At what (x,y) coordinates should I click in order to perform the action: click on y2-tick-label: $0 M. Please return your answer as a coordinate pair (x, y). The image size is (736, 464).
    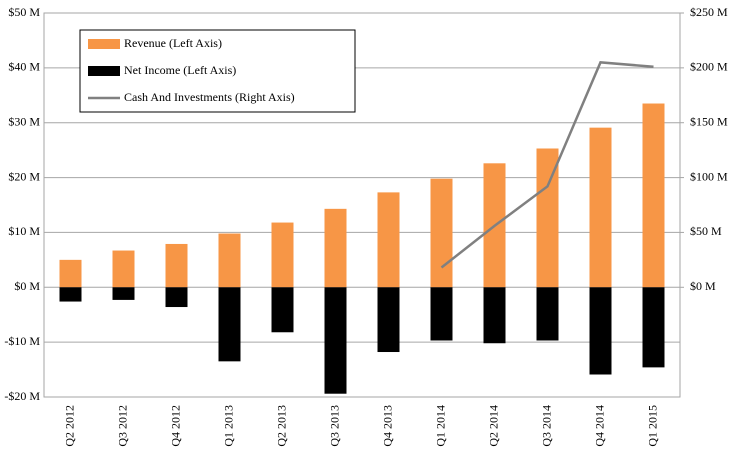
    Looking at the image, I should click on (703, 286).